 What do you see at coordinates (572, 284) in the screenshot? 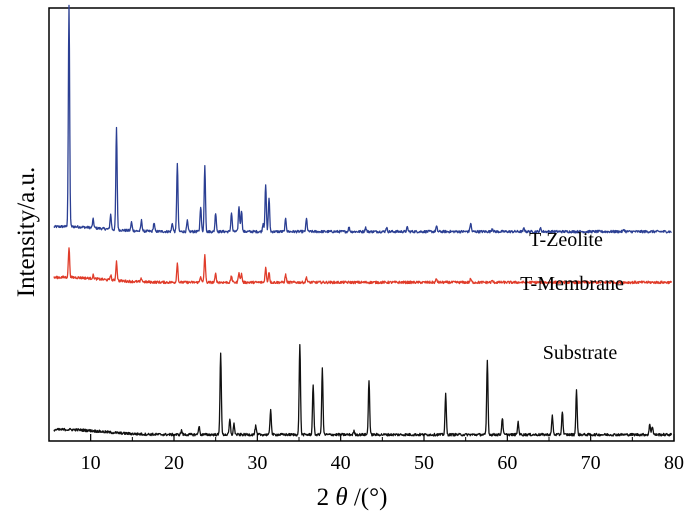
I see `series-label-t-membrane: T-Membrane` at bounding box center [572, 284].